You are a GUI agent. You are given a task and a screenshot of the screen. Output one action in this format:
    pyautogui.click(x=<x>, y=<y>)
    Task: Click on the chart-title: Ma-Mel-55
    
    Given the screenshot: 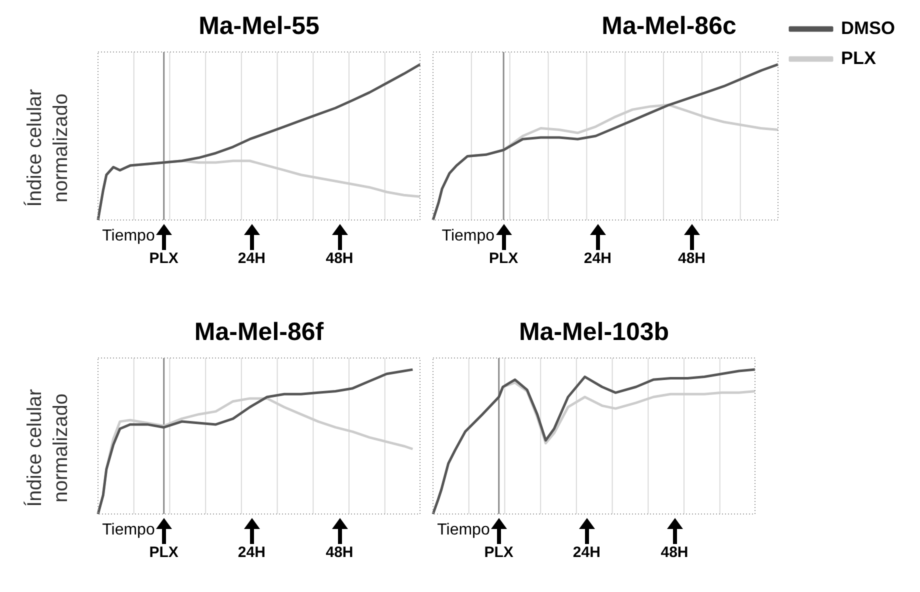 What is the action you would take?
    pyautogui.click(x=259, y=26)
    